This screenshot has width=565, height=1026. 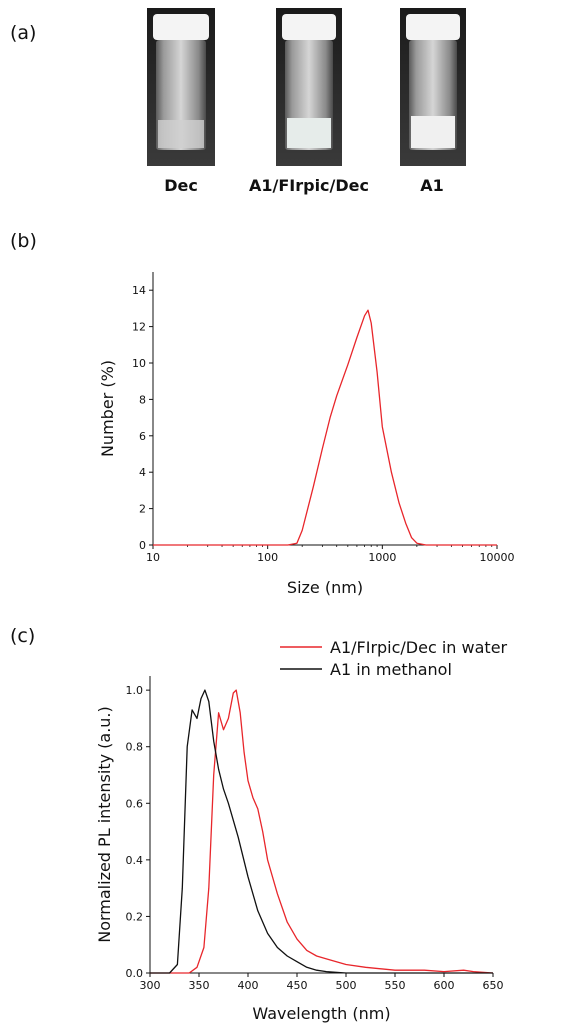 What do you see at coordinates (444, 985) in the screenshot?
I see `x-tick-label: 600` at bounding box center [444, 985].